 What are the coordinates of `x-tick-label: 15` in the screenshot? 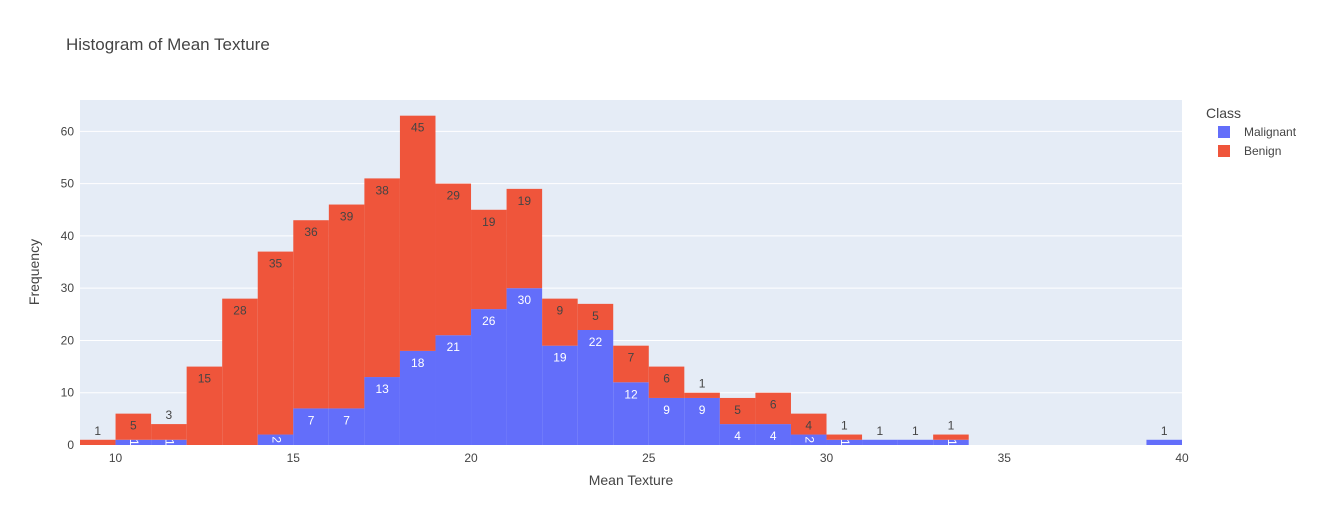 It's located at (294, 458).